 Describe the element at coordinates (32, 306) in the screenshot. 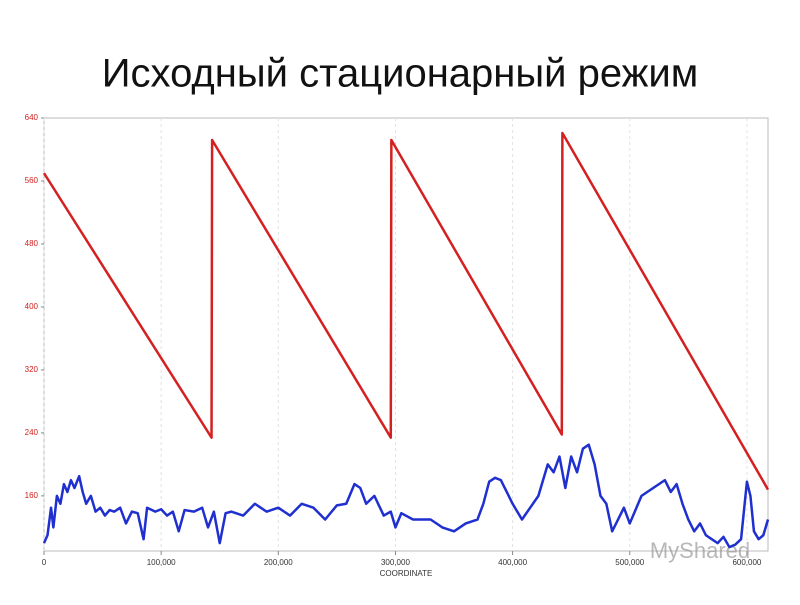

I see `y-tick-label: 400` at that location.